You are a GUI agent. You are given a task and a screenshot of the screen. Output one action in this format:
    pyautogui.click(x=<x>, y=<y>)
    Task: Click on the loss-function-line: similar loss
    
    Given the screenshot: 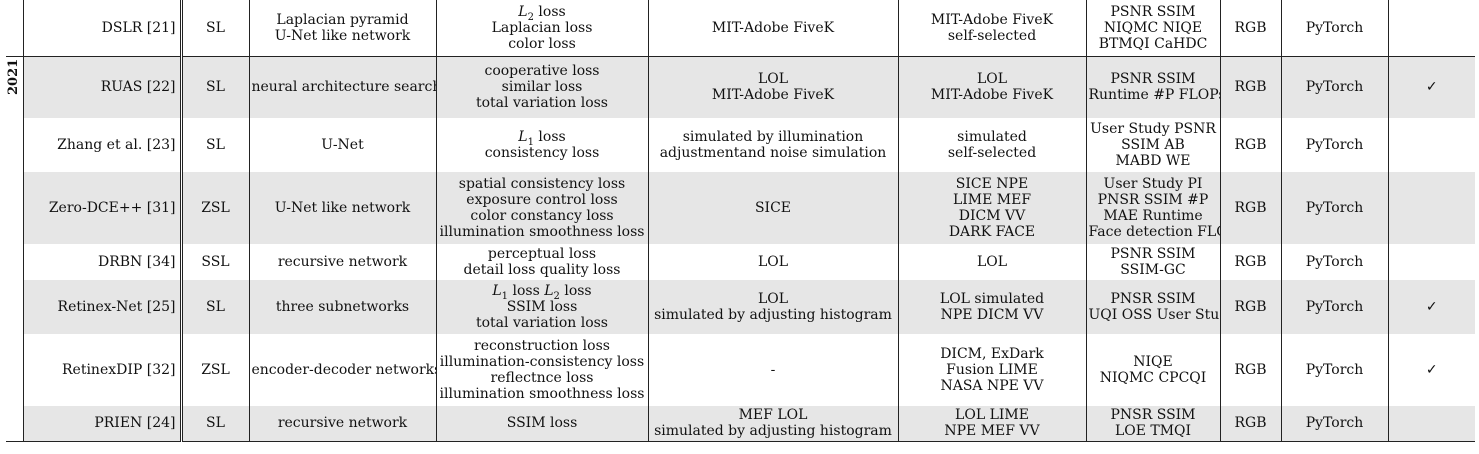 What is the action you would take?
    pyautogui.click(x=542, y=87)
    